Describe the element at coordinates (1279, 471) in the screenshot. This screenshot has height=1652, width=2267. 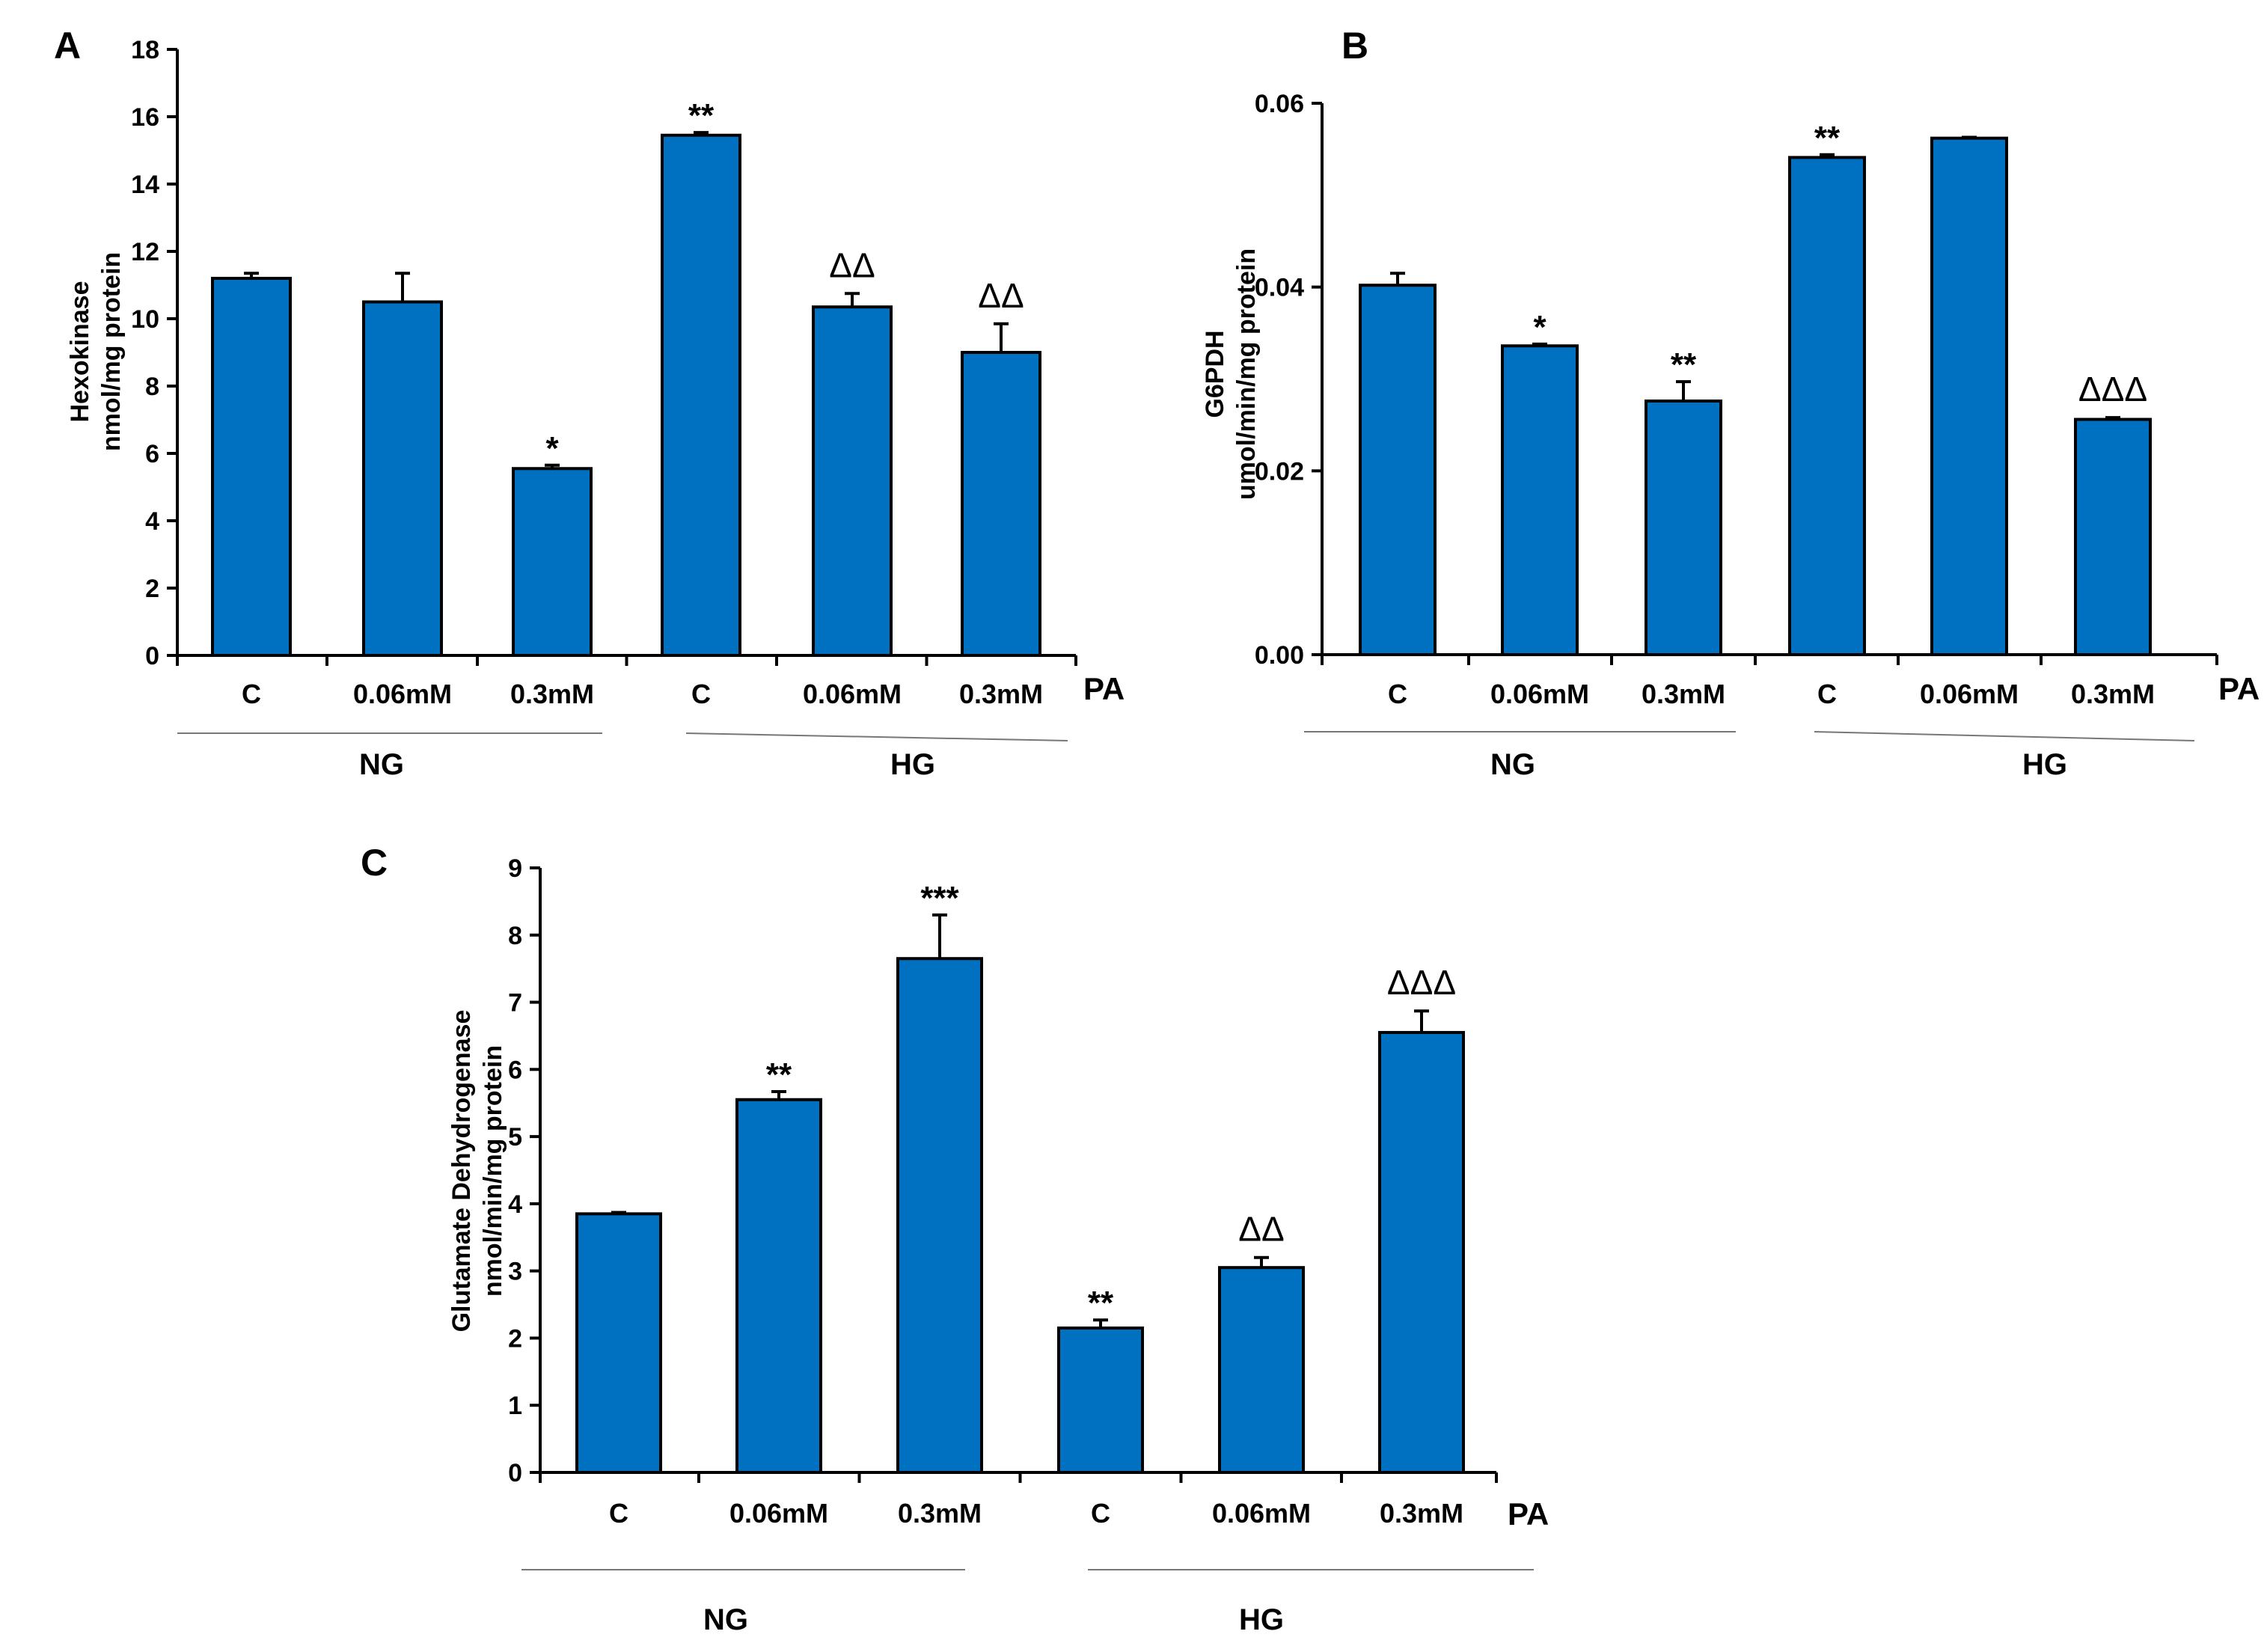
I see `y-tick-label: 0.02` at that location.